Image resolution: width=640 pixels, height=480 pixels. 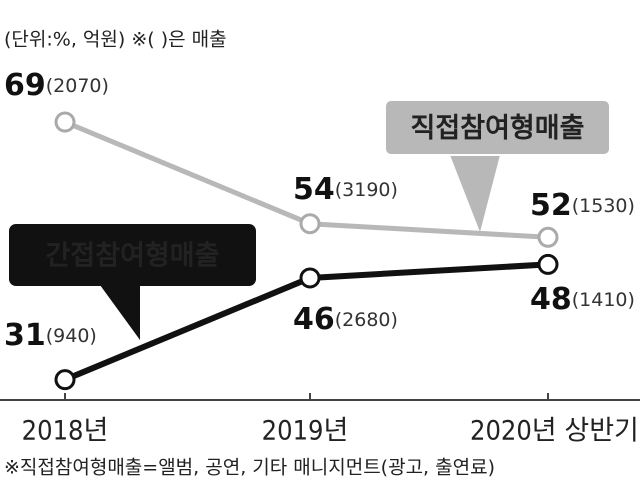 I want to click on data-label: 54(3190), so click(x=345, y=189).